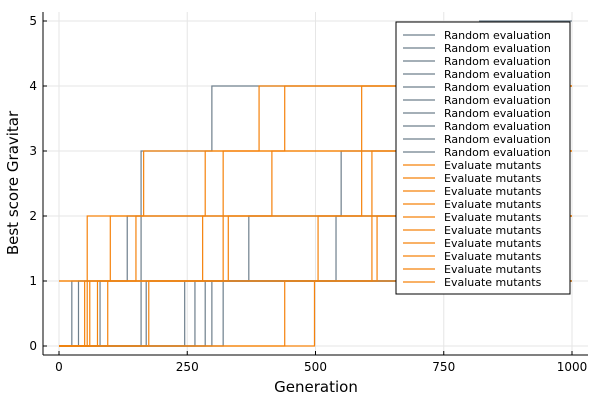  What do you see at coordinates (443, 367) in the screenshot?
I see `x-tick-label: 750` at bounding box center [443, 367].